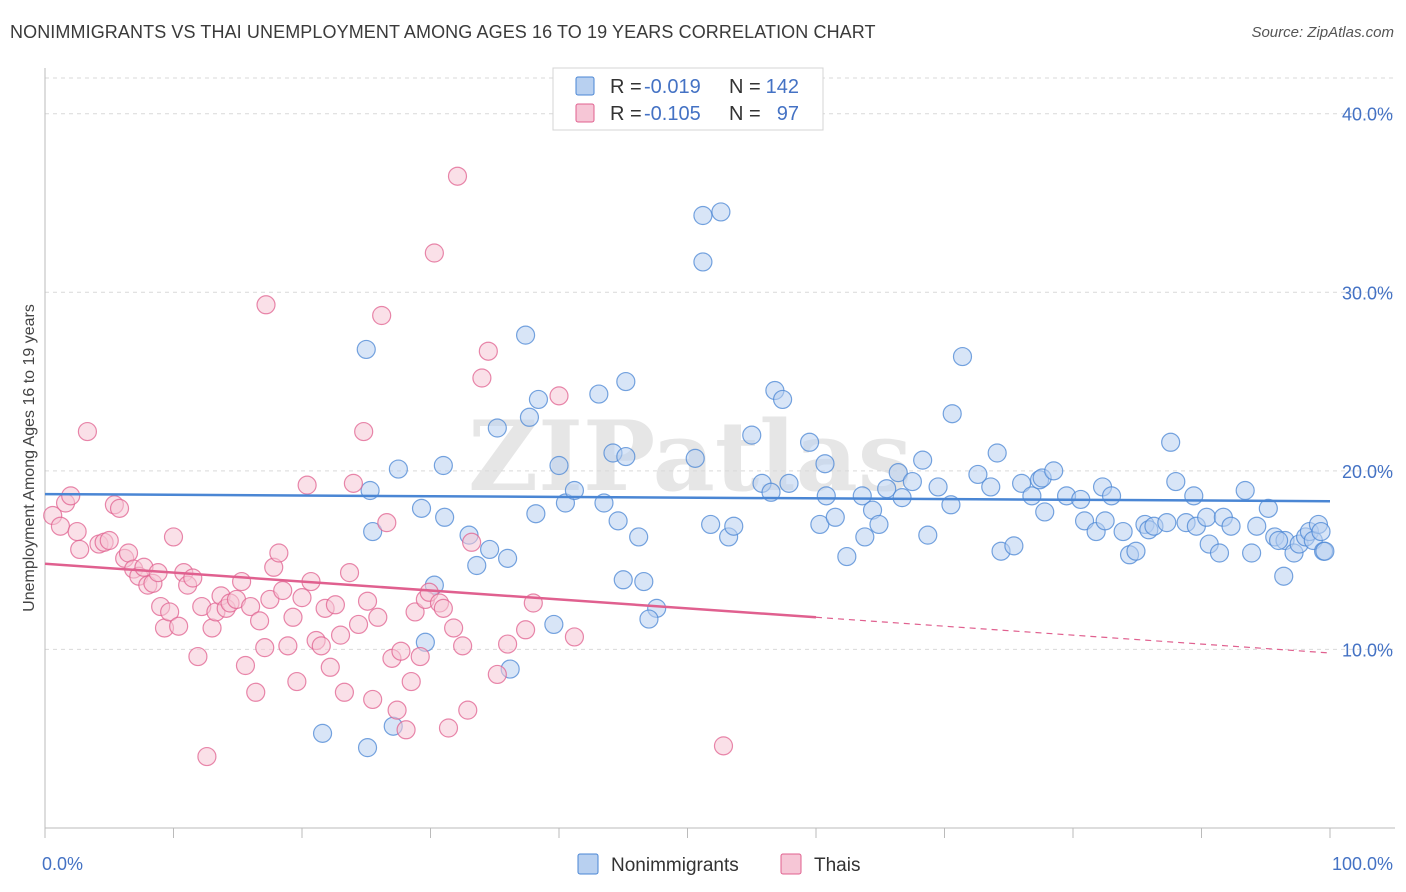 Image resolution: width=1406 pixels, height=892 pixels. What do you see at coordinates (791, 864) in the screenshot?
I see `bottom-legend-swatch` at bounding box center [791, 864].